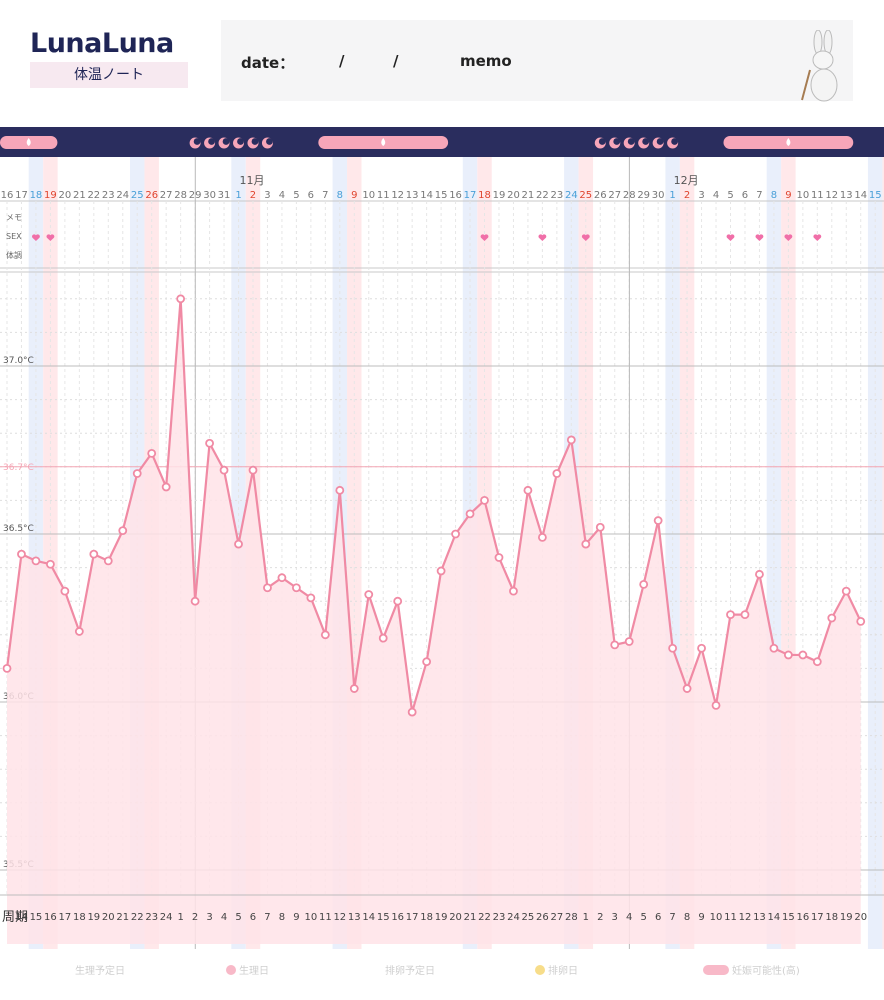 This screenshot has height=1000, width=884. Describe the element at coordinates (151, 917) in the screenshot. I see `cycle-day-label: 23` at that location.